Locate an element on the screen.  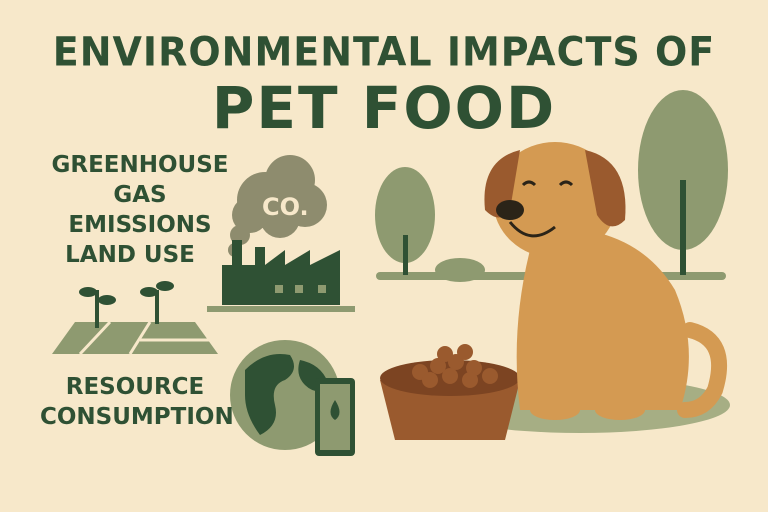
globe-icon is located at coordinates (285, 395).